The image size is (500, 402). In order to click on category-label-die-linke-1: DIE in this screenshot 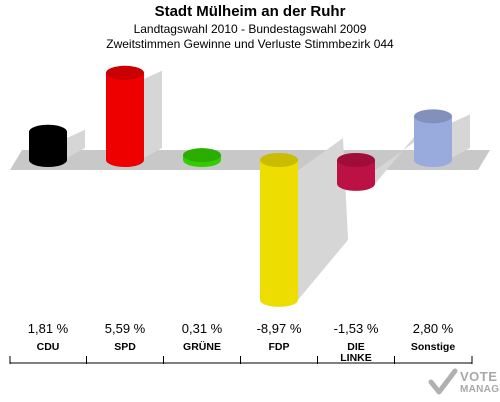, I will do `click(356, 347)`.